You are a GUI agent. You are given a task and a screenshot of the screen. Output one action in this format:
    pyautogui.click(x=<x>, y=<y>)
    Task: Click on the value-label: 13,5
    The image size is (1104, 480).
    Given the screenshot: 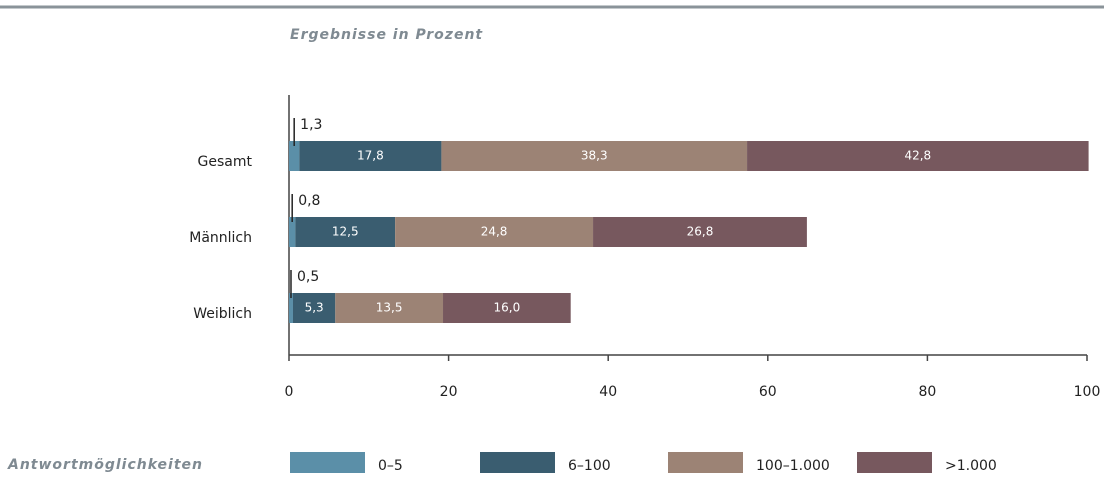 What is the action you would take?
    pyautogui.click(x=389, y=308)
    